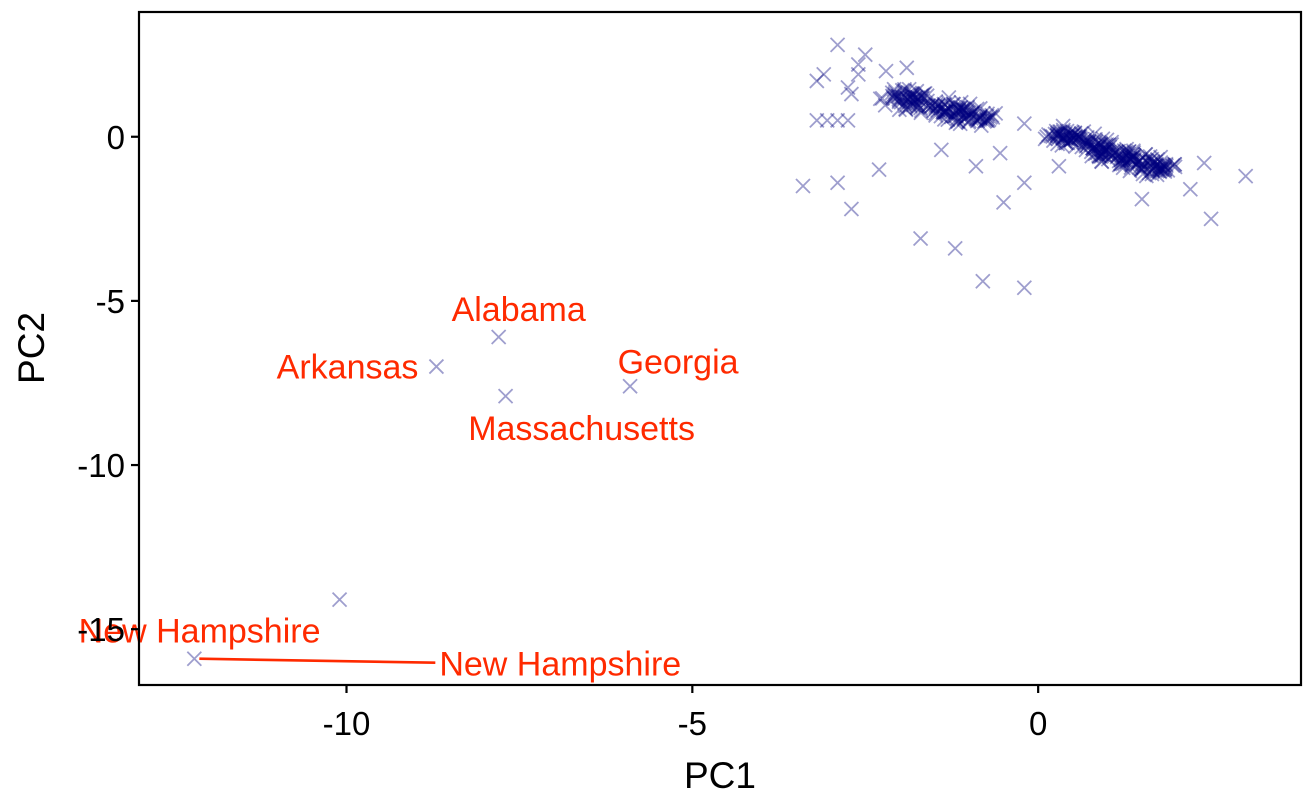 The height and width of the screenshot is (800, 1308). What do you see at coordinates (101, 465) in the screenshot?
I see `y-tick-label: -10` at bounding box center [101, 465].